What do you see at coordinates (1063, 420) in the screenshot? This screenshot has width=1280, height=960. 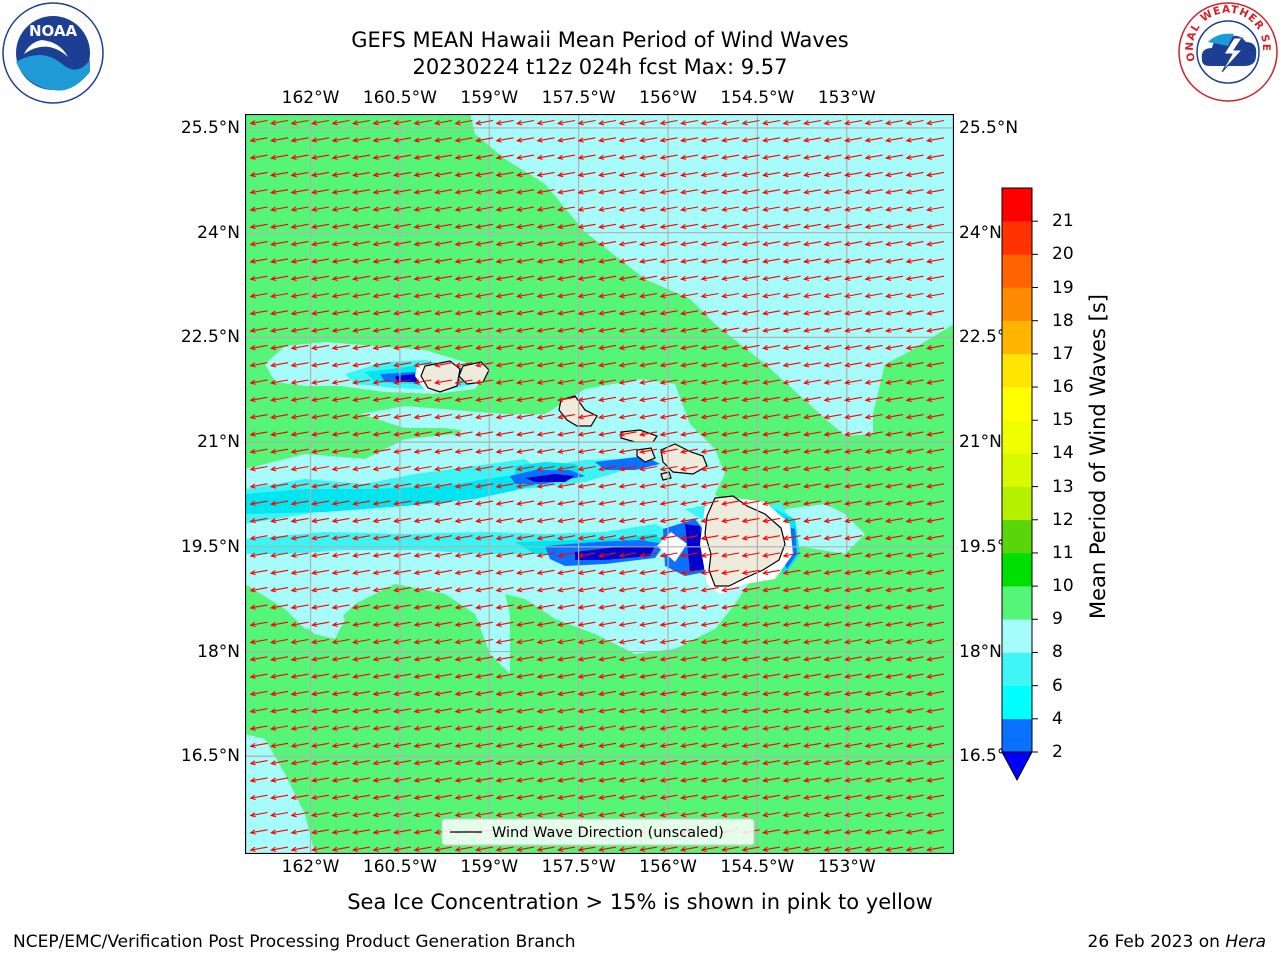 I see `colorbar-tick-label: 15` at bounding box center [1063, 420].